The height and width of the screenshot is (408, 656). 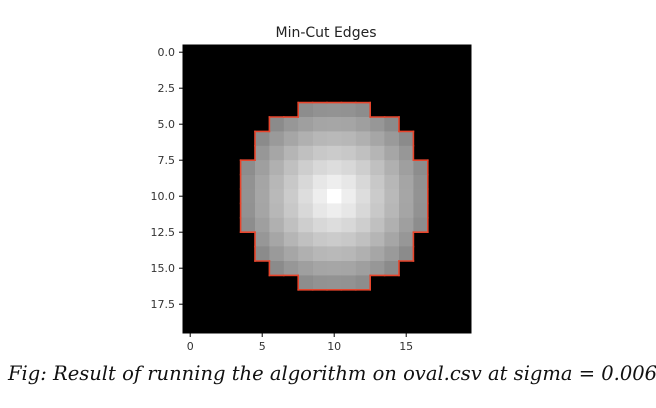 I want to click on y-tick-label: 15.0, so click(x=163, y=268).